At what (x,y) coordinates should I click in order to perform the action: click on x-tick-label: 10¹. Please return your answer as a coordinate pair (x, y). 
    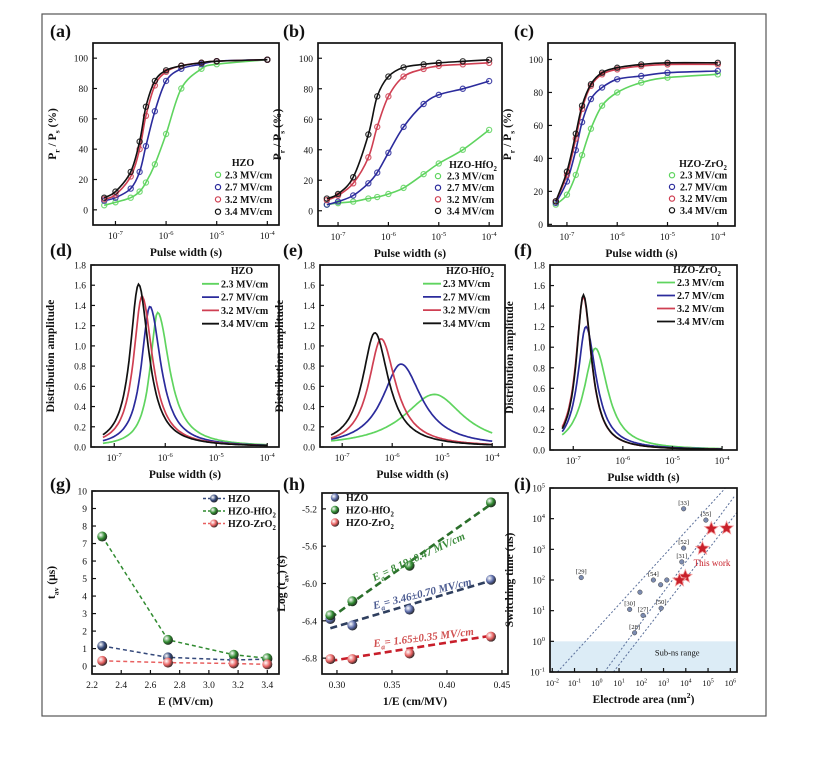
    Looking at the image, I should click on (619, 683).